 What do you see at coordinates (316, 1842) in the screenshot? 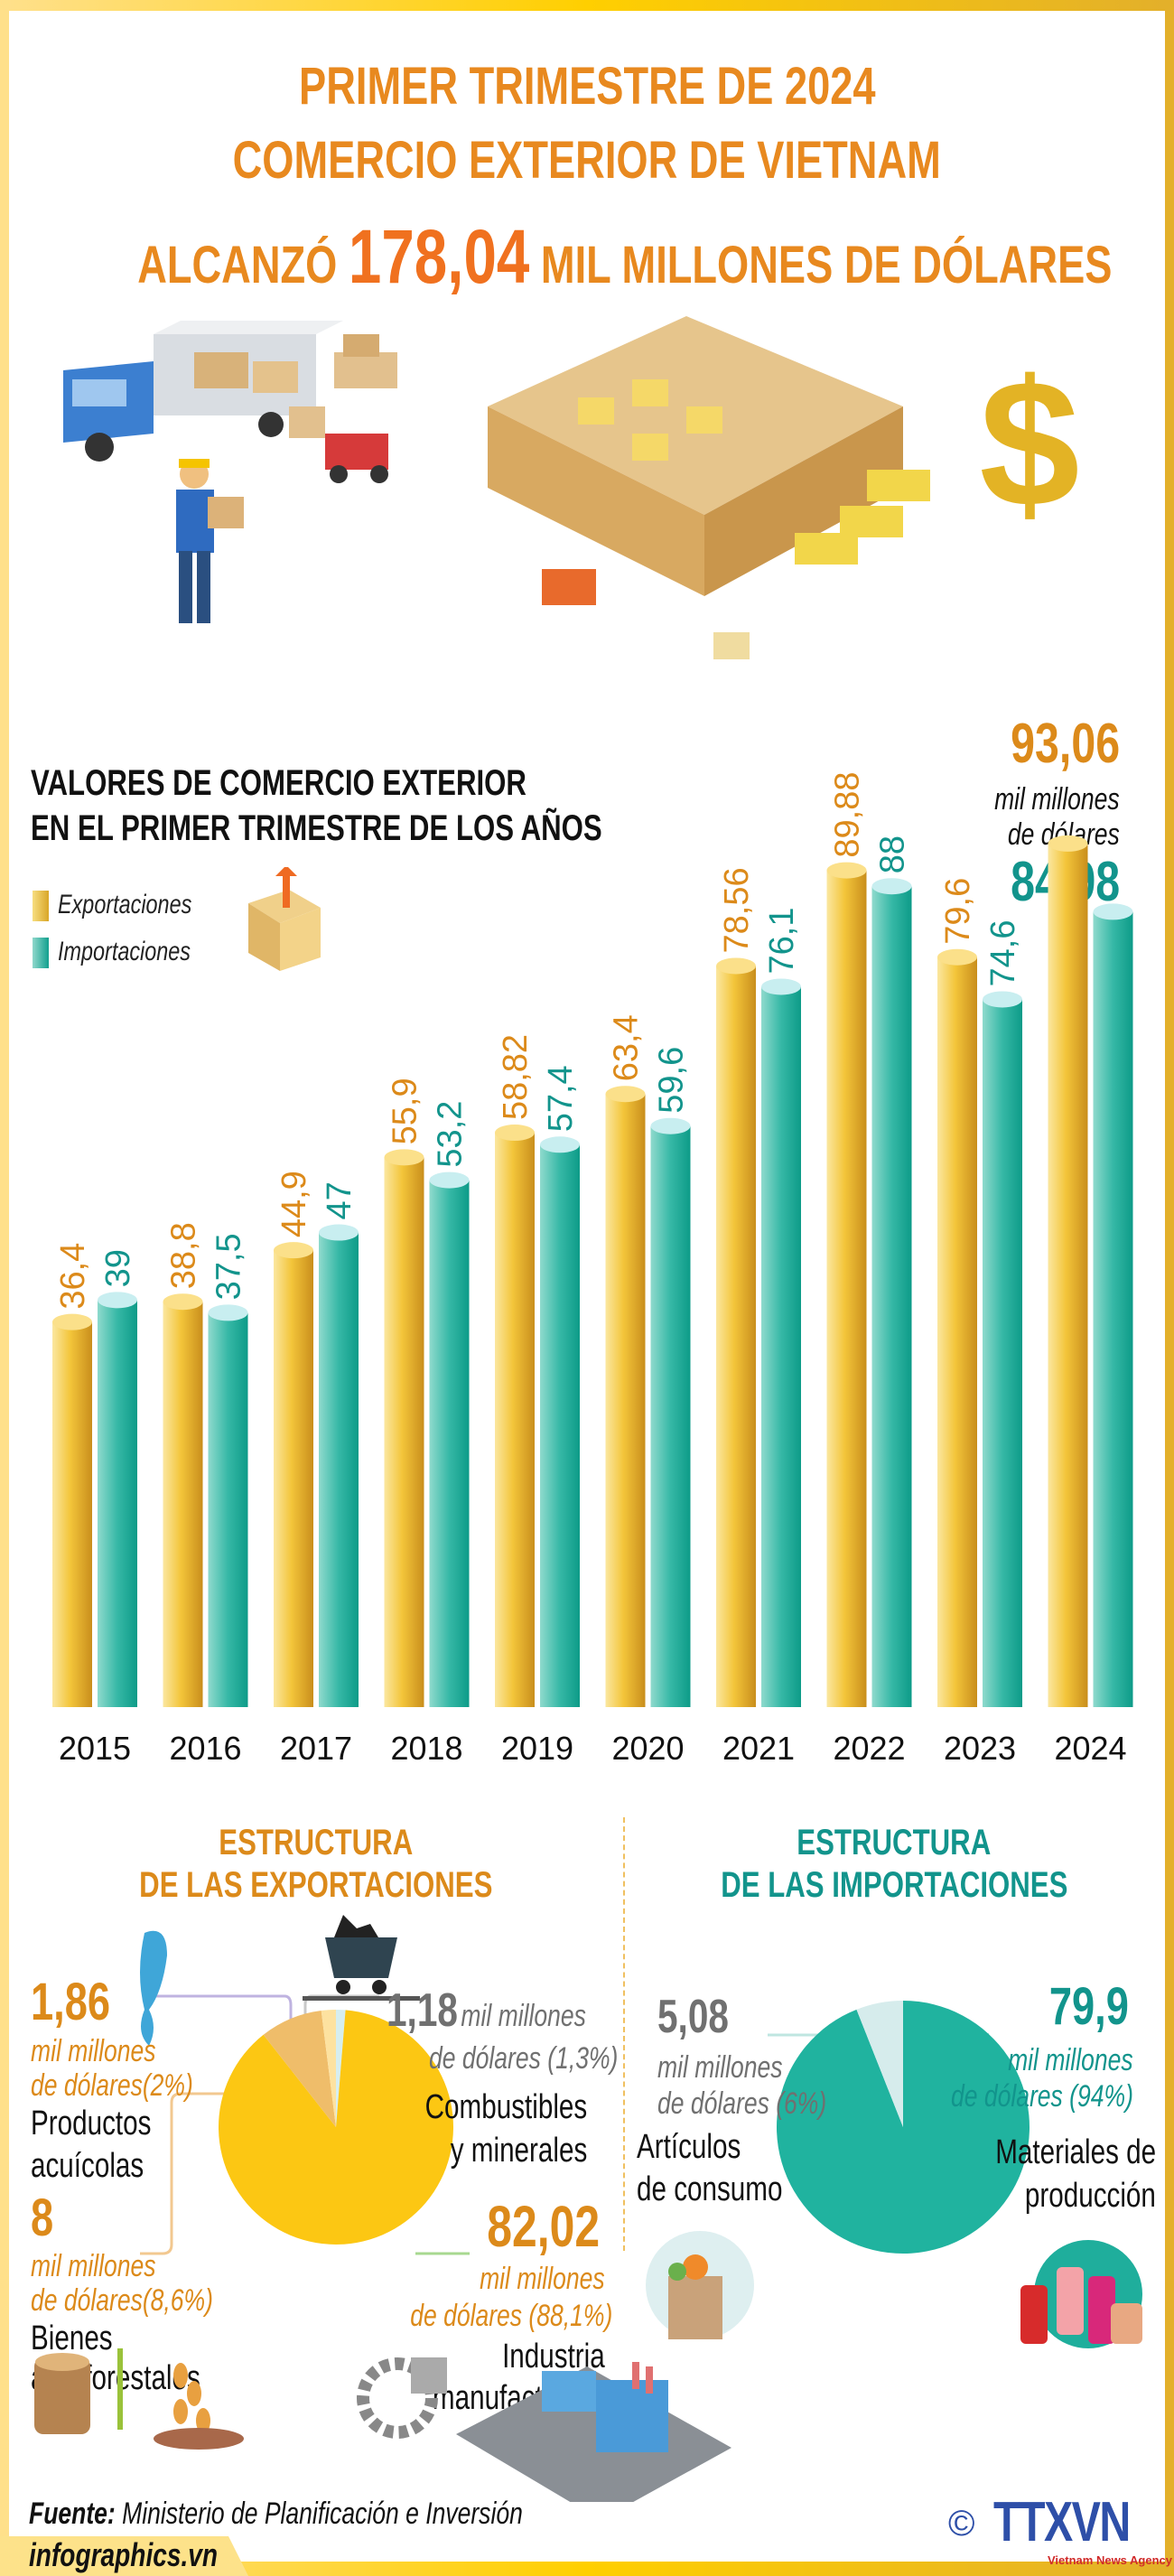
I see `exports-title-1: ESTRUCTURA` at bounding box center [316, 1842].